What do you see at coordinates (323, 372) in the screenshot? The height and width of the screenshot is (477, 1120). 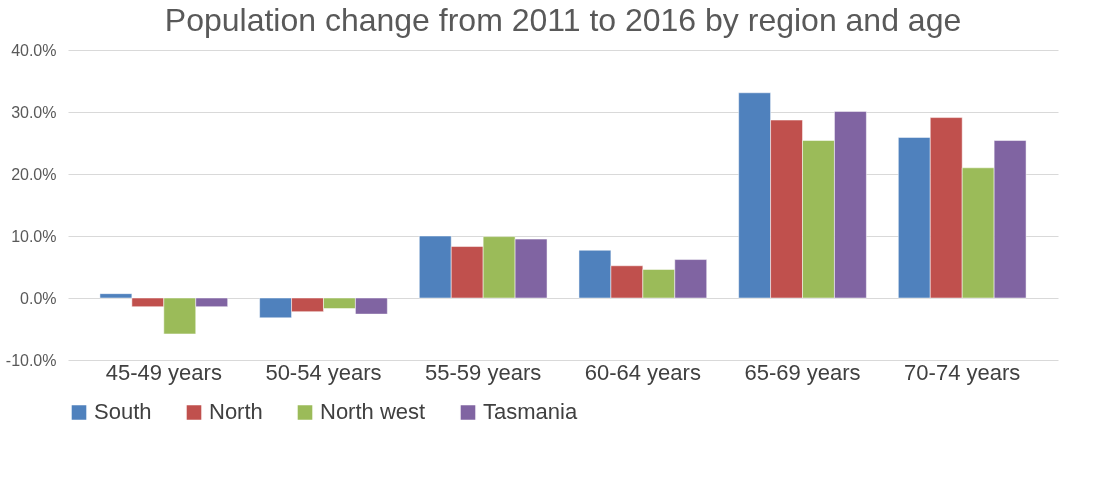 I see `x-tick-label: 50-54 years` at bounding box center [323, 372].